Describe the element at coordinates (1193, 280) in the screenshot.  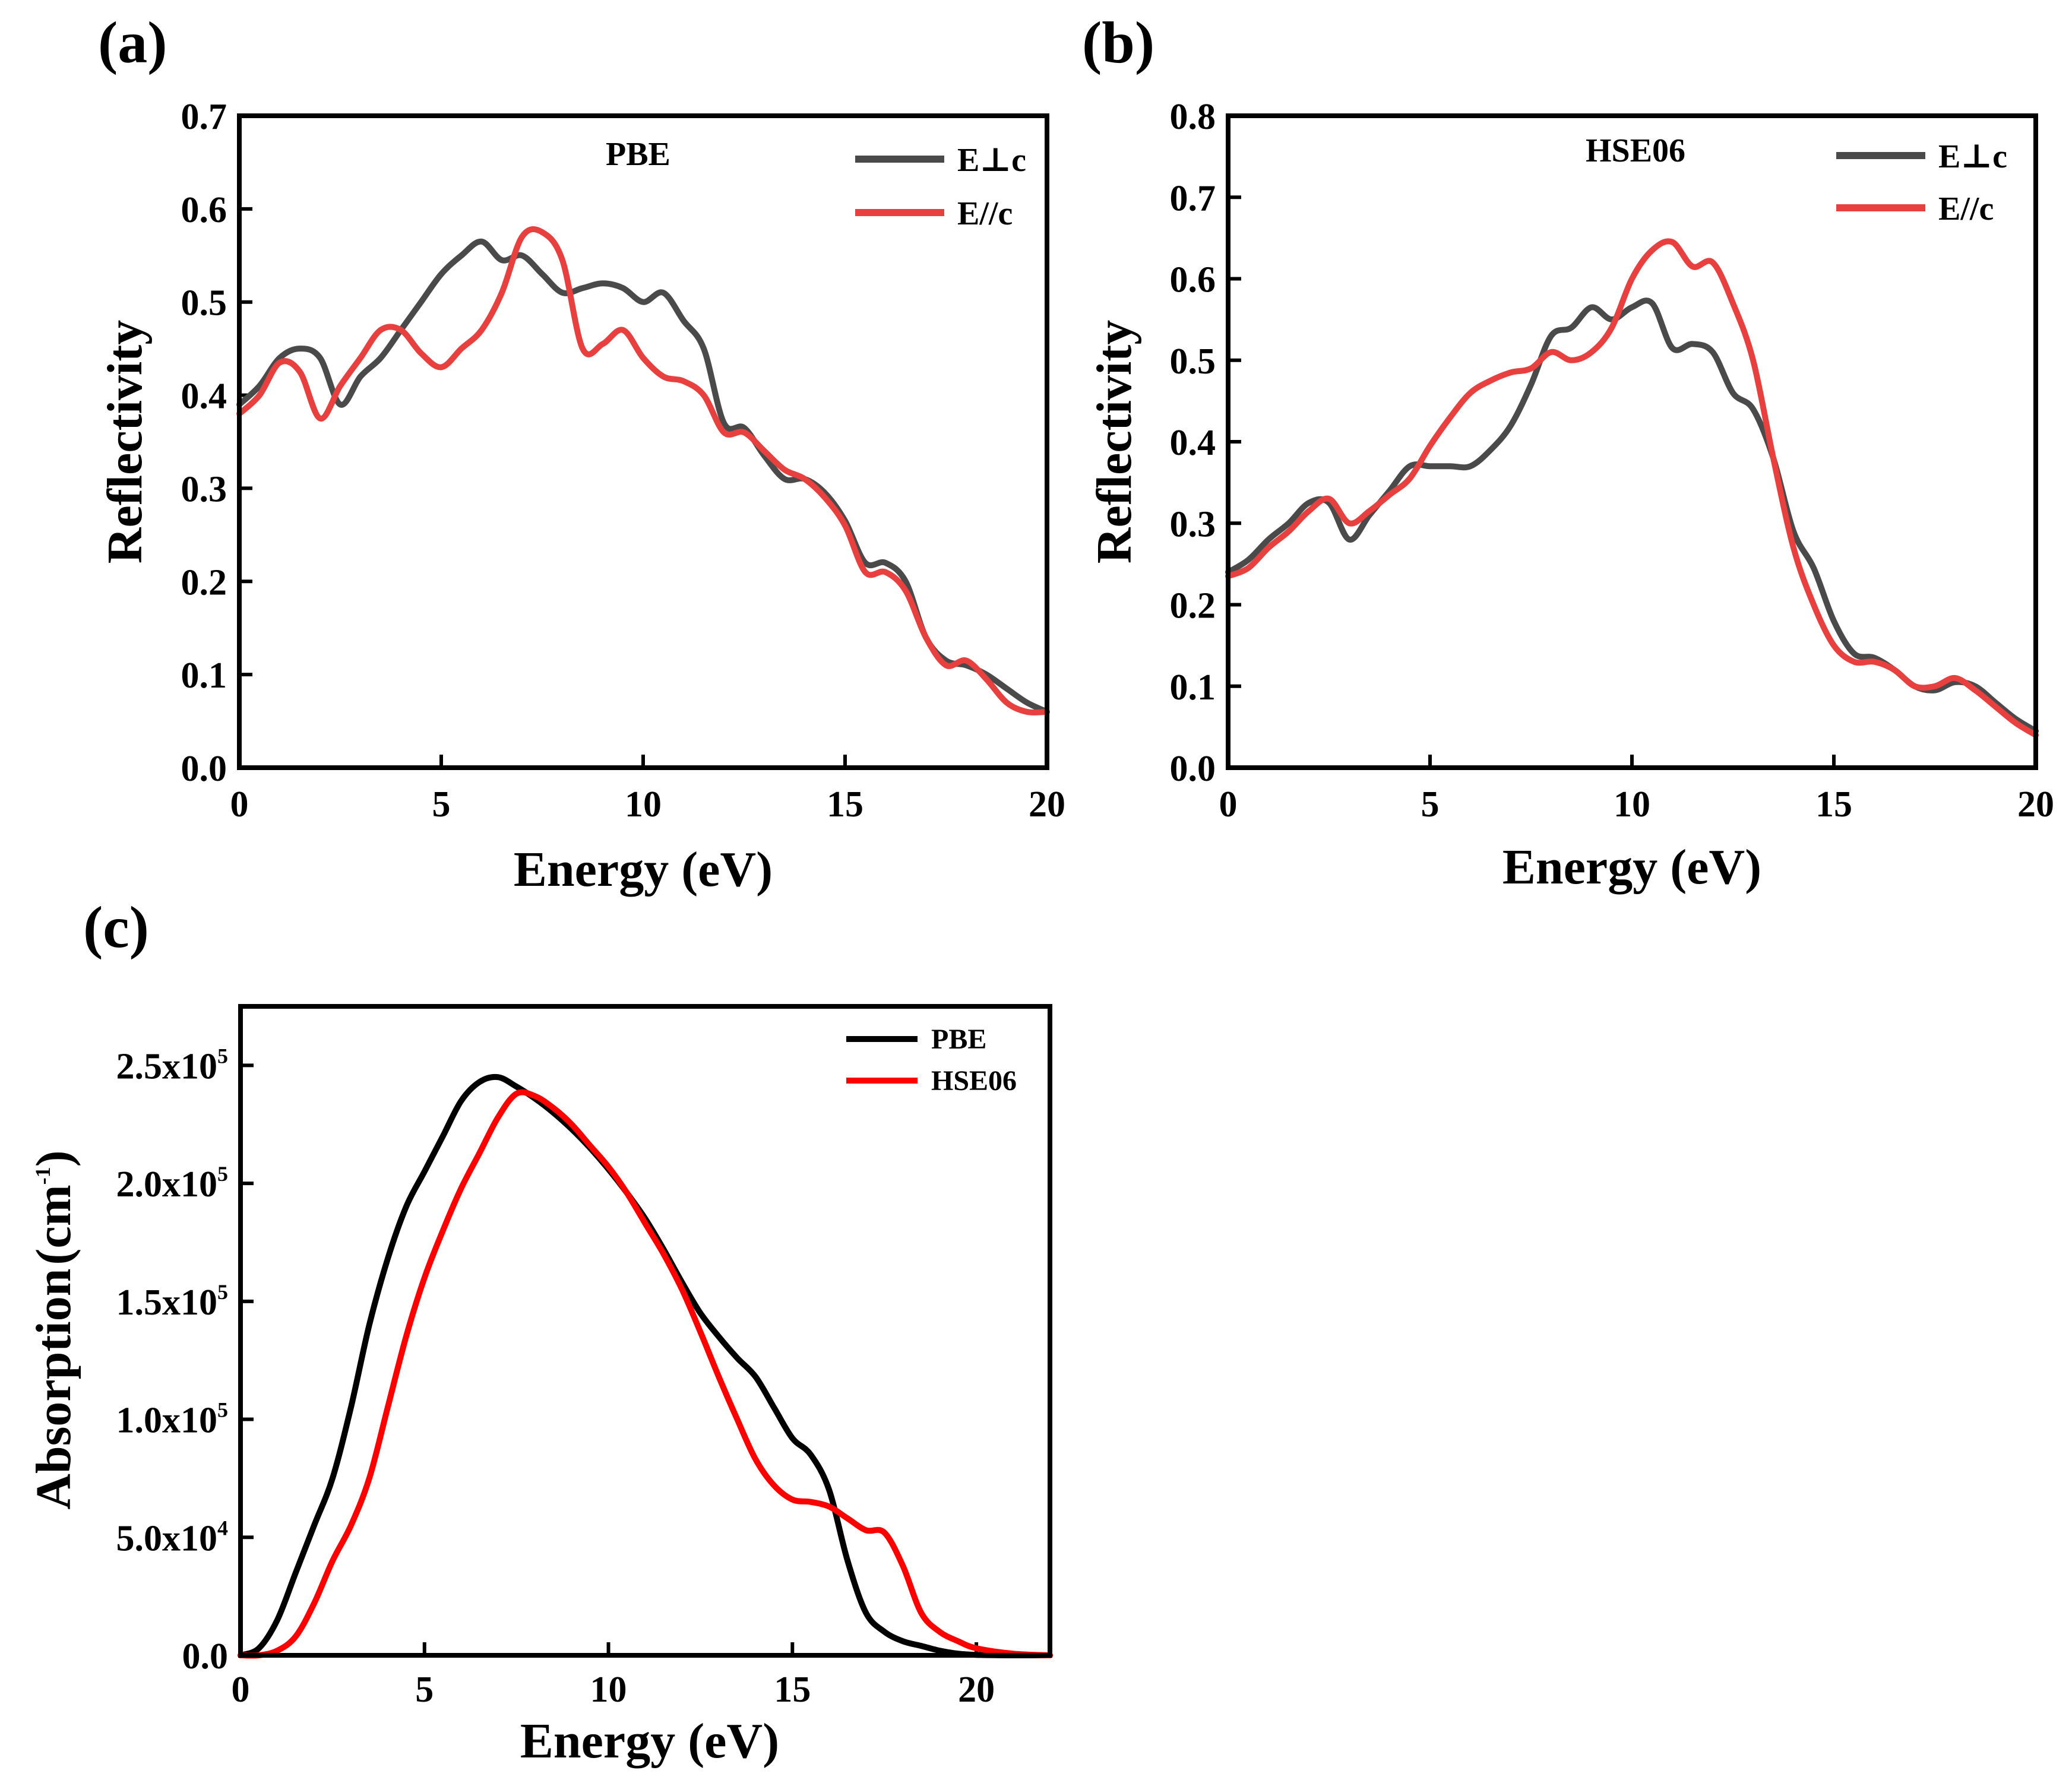
I see `chart-b-ytick-label-6: 0.6` at that location.